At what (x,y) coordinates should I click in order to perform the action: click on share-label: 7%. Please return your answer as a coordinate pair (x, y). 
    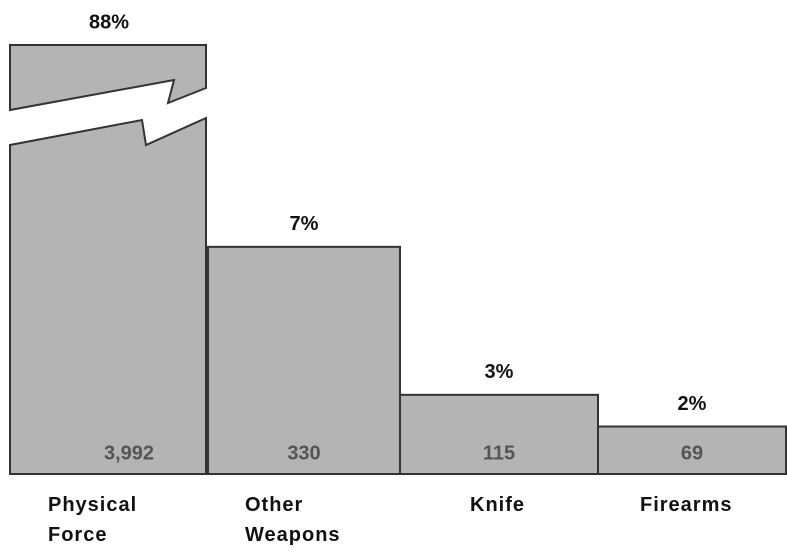
    Looking at the image, I should click on (304, 224).